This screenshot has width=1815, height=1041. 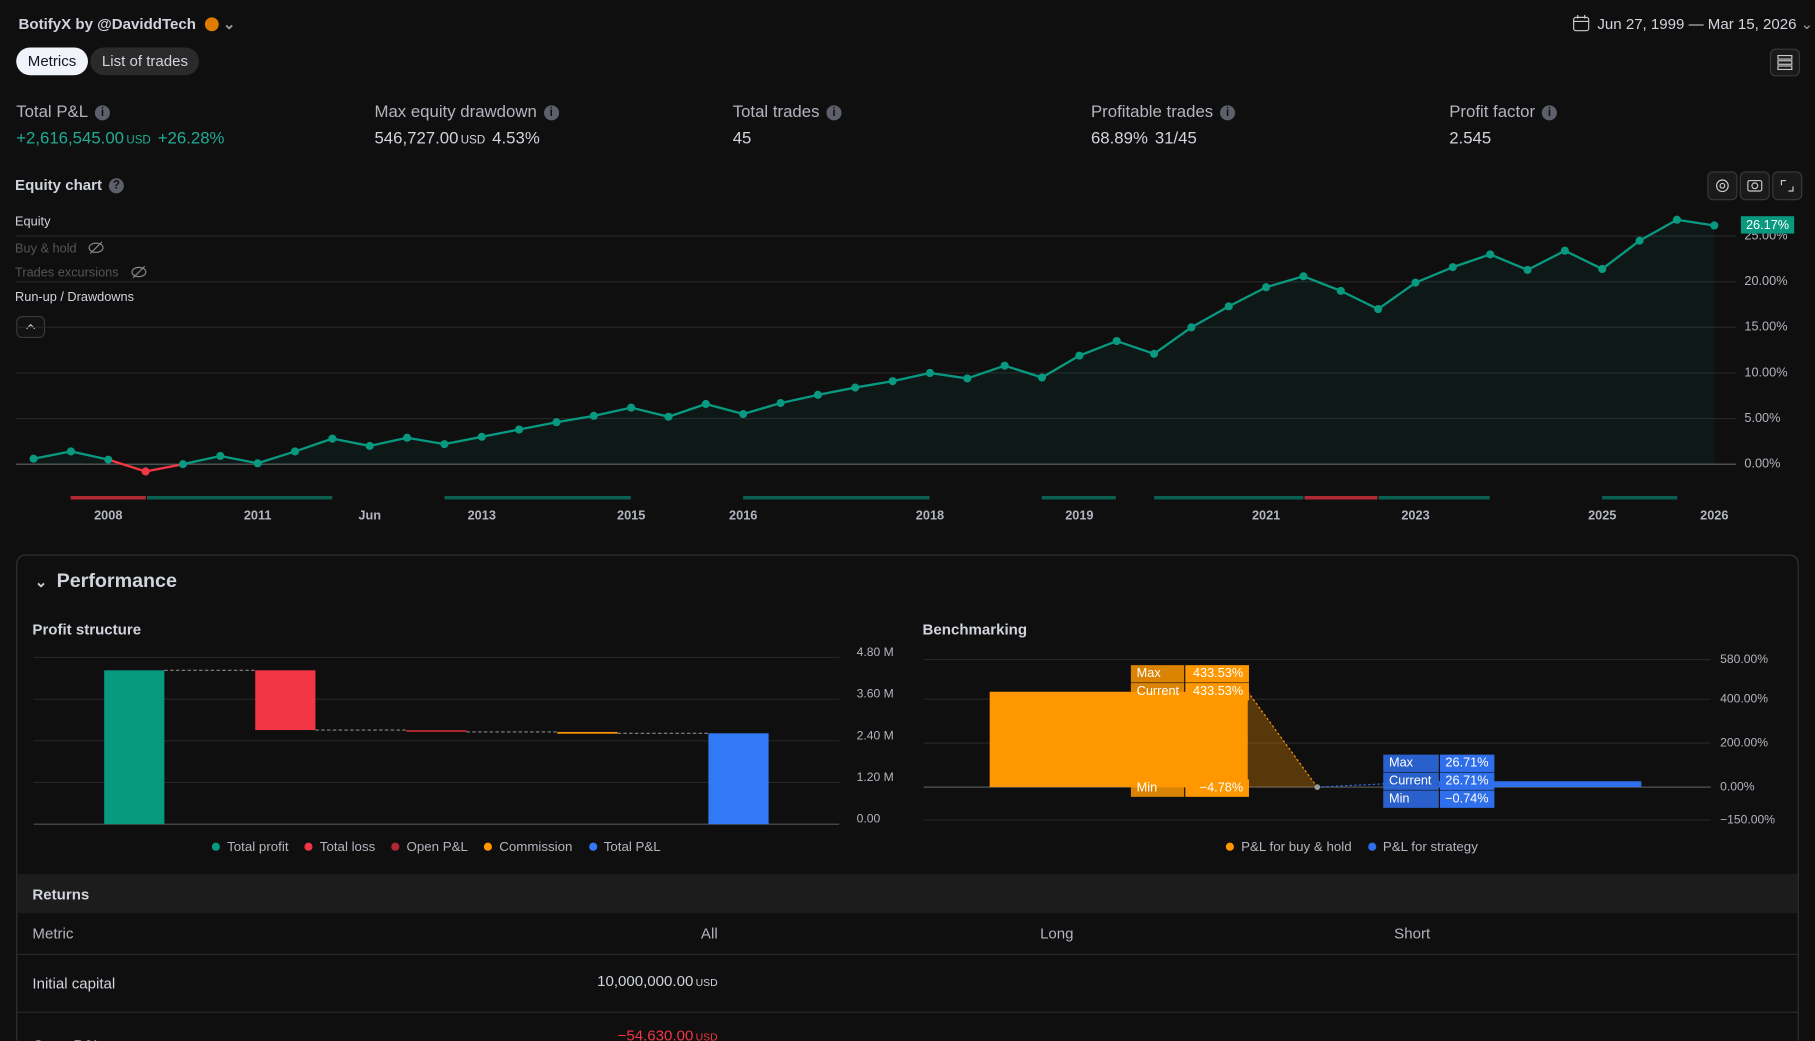 I want to click on y-tick-label: 400.00%, so click(x=1744, y=698).